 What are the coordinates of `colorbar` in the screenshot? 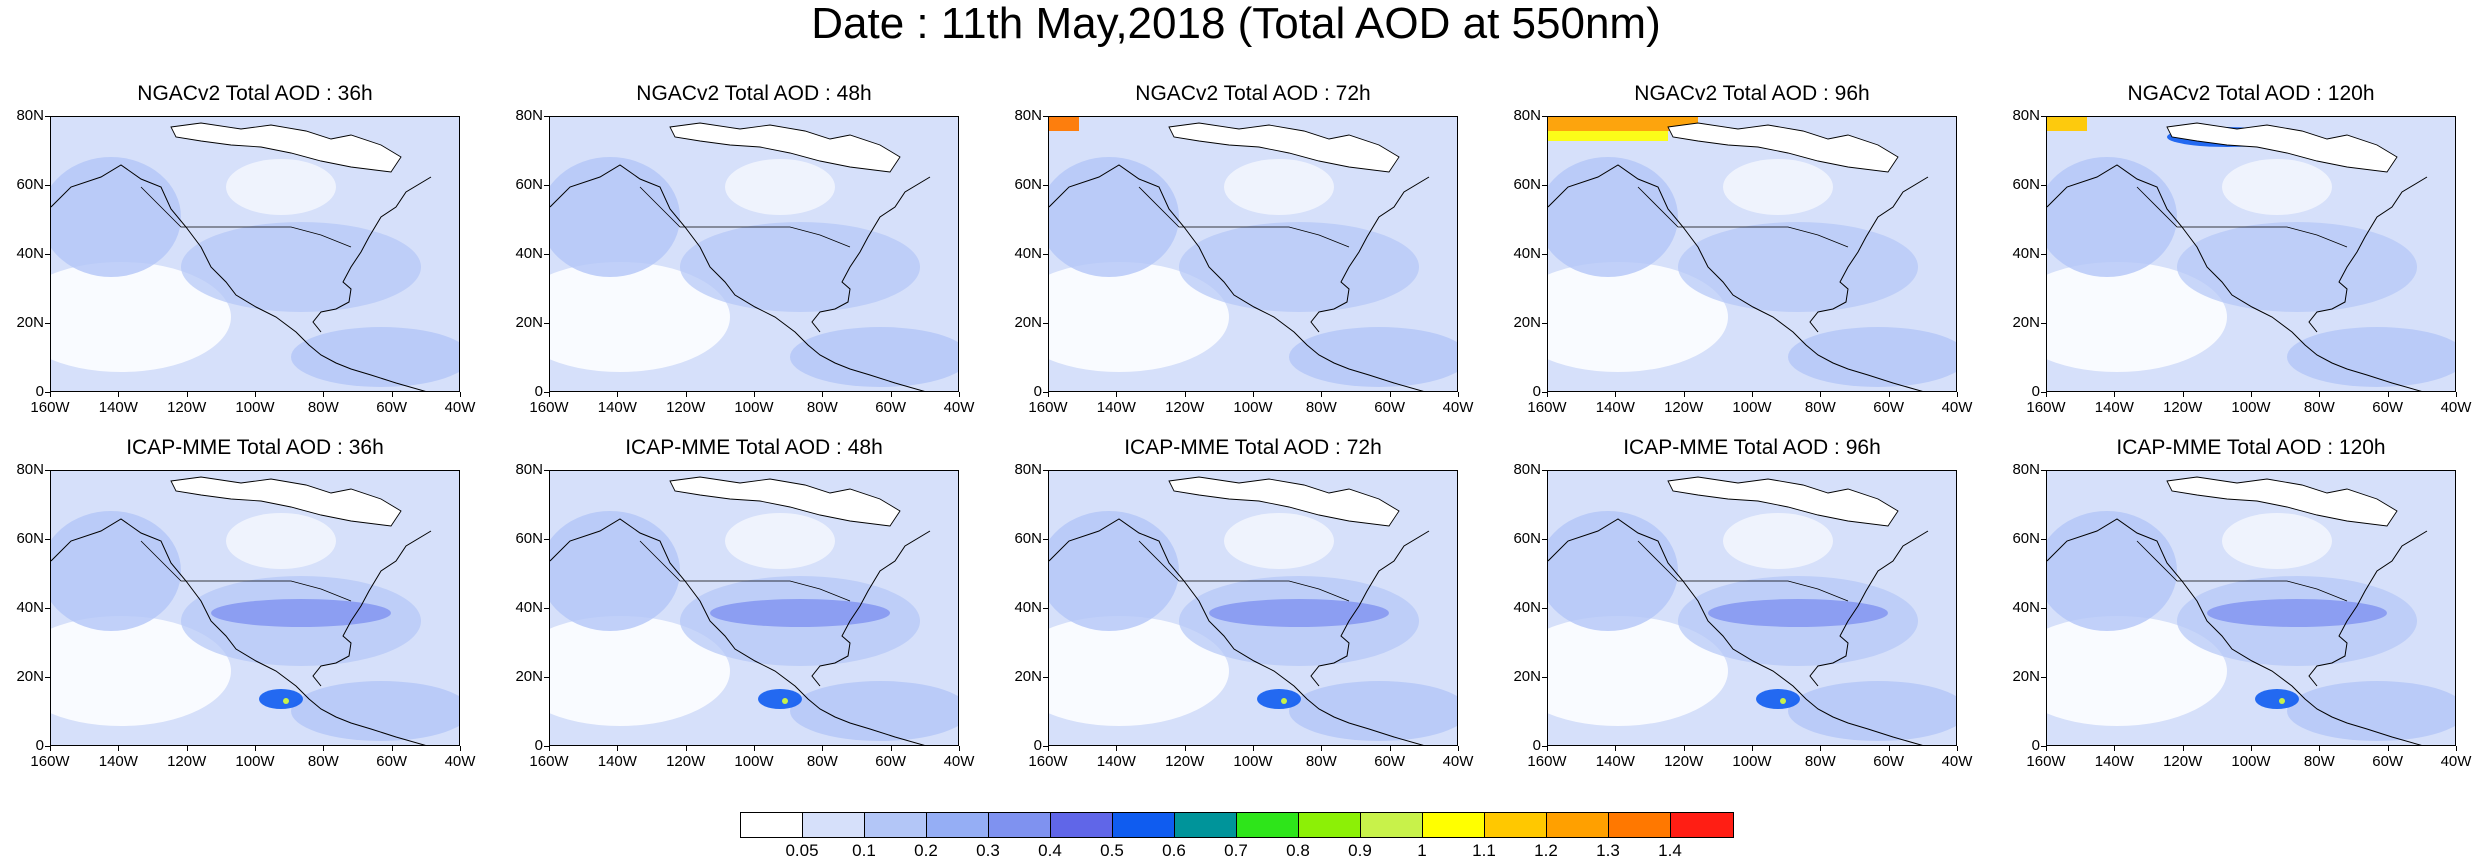 It's located at (1237, 825).